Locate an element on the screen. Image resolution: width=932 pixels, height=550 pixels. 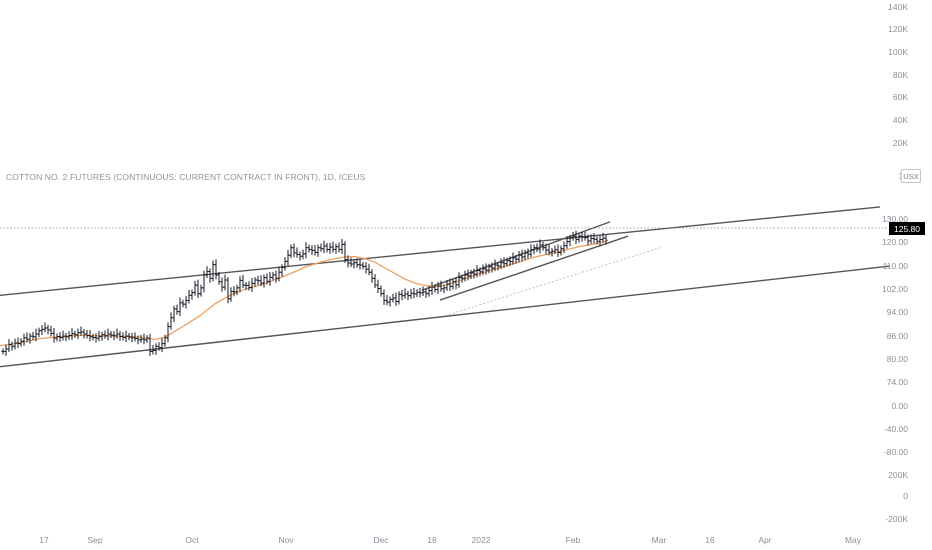
time-axis-label: 2022 is located at coordinates (481, 540).